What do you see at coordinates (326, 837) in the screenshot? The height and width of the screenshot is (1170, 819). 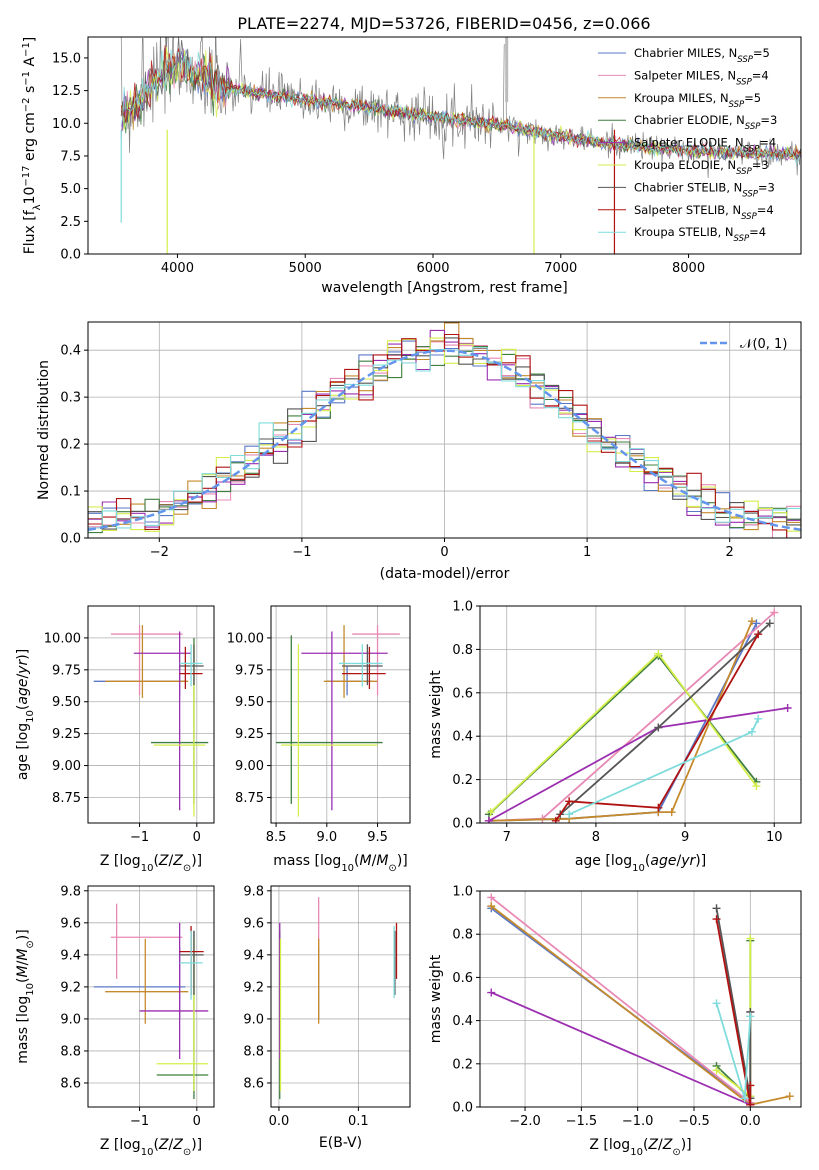 I see `x-tick-label: 9.0` at bounding box center [326, 837].